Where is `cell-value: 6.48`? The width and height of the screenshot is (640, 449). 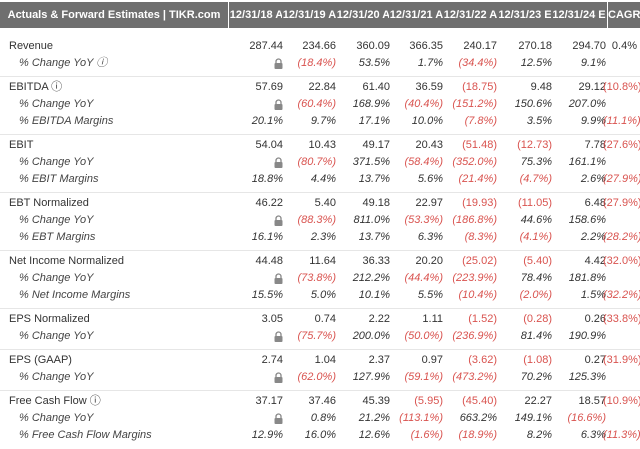
cell-value: 6.48 is located at coordinates (595, 203).